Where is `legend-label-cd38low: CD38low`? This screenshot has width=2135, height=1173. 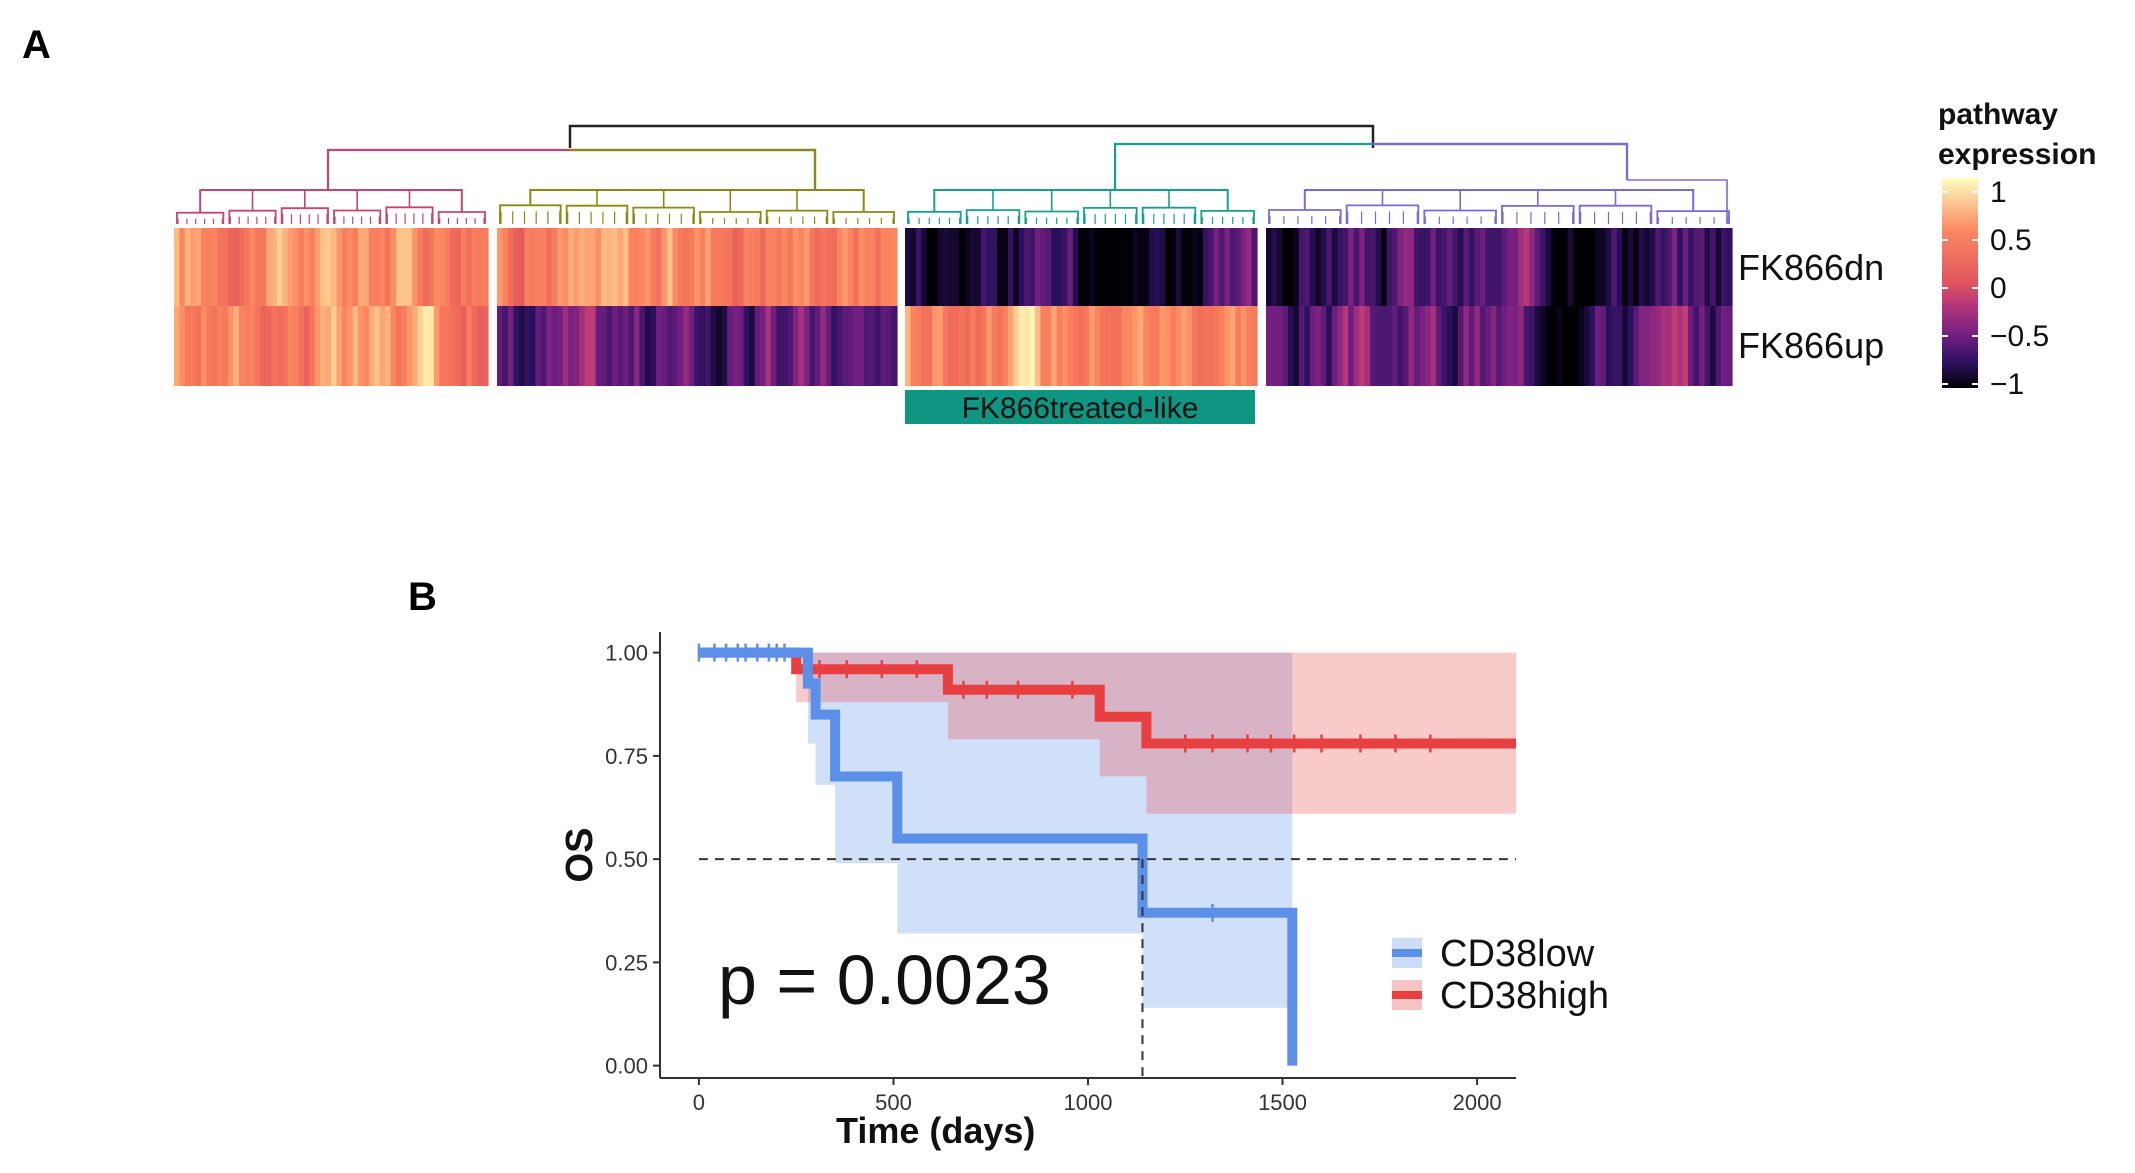
legend-label-cd38low: CD38low is located at coordinates (1517, 954).